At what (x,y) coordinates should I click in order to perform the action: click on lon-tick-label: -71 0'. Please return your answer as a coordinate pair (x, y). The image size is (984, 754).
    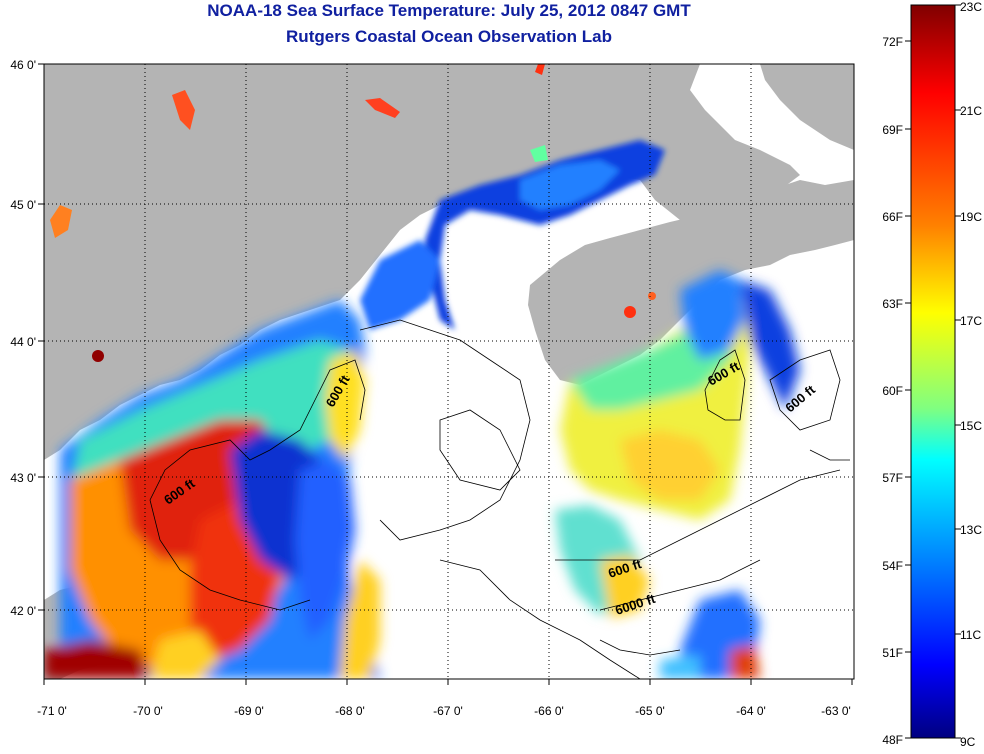
    Looking at the image, I should click on (52, 711).